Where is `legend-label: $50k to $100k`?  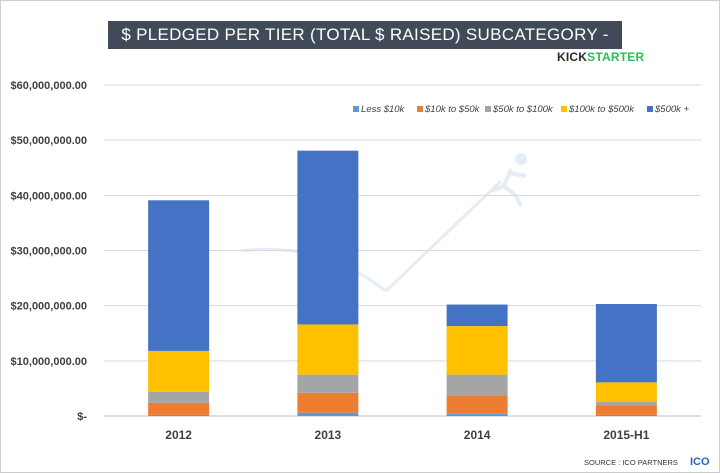
legend-label: $50k to $100k is located at coordinates (523, 109).